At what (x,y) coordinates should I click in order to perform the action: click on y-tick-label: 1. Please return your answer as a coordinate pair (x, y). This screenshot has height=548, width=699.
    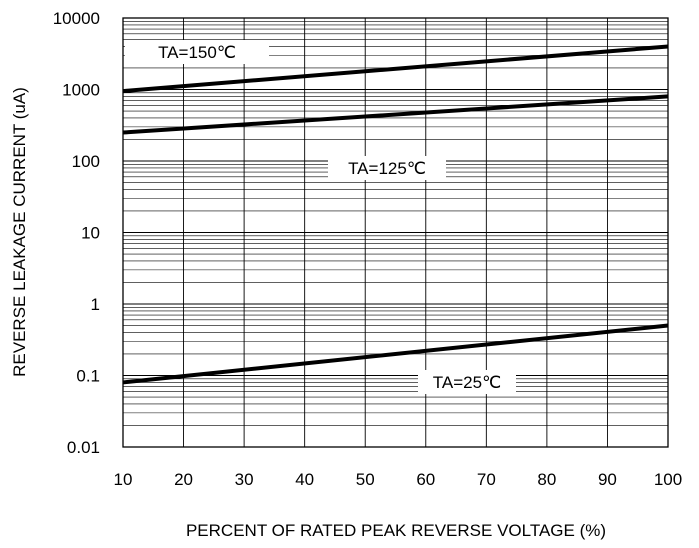
    Looking at the image, I should click on (95, 304).